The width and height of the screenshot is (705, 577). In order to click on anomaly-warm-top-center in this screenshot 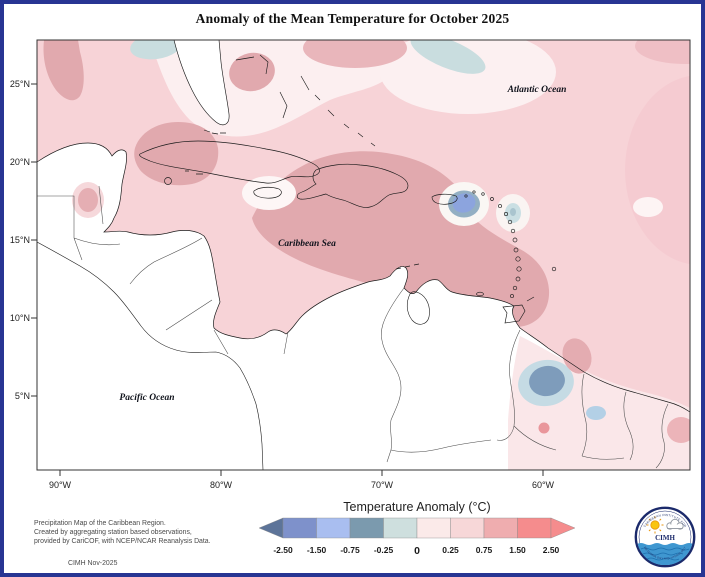, I will do `click(355, 54)`.